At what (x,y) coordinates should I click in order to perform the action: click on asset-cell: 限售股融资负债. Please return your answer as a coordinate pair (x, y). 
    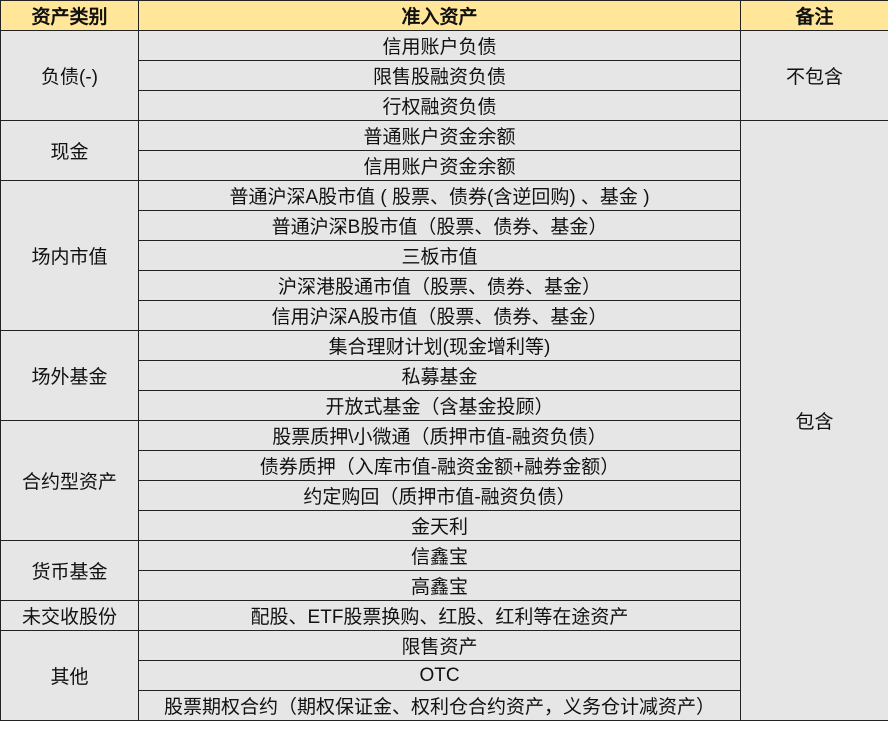
    Looking at the image, I should click on (439, 75).